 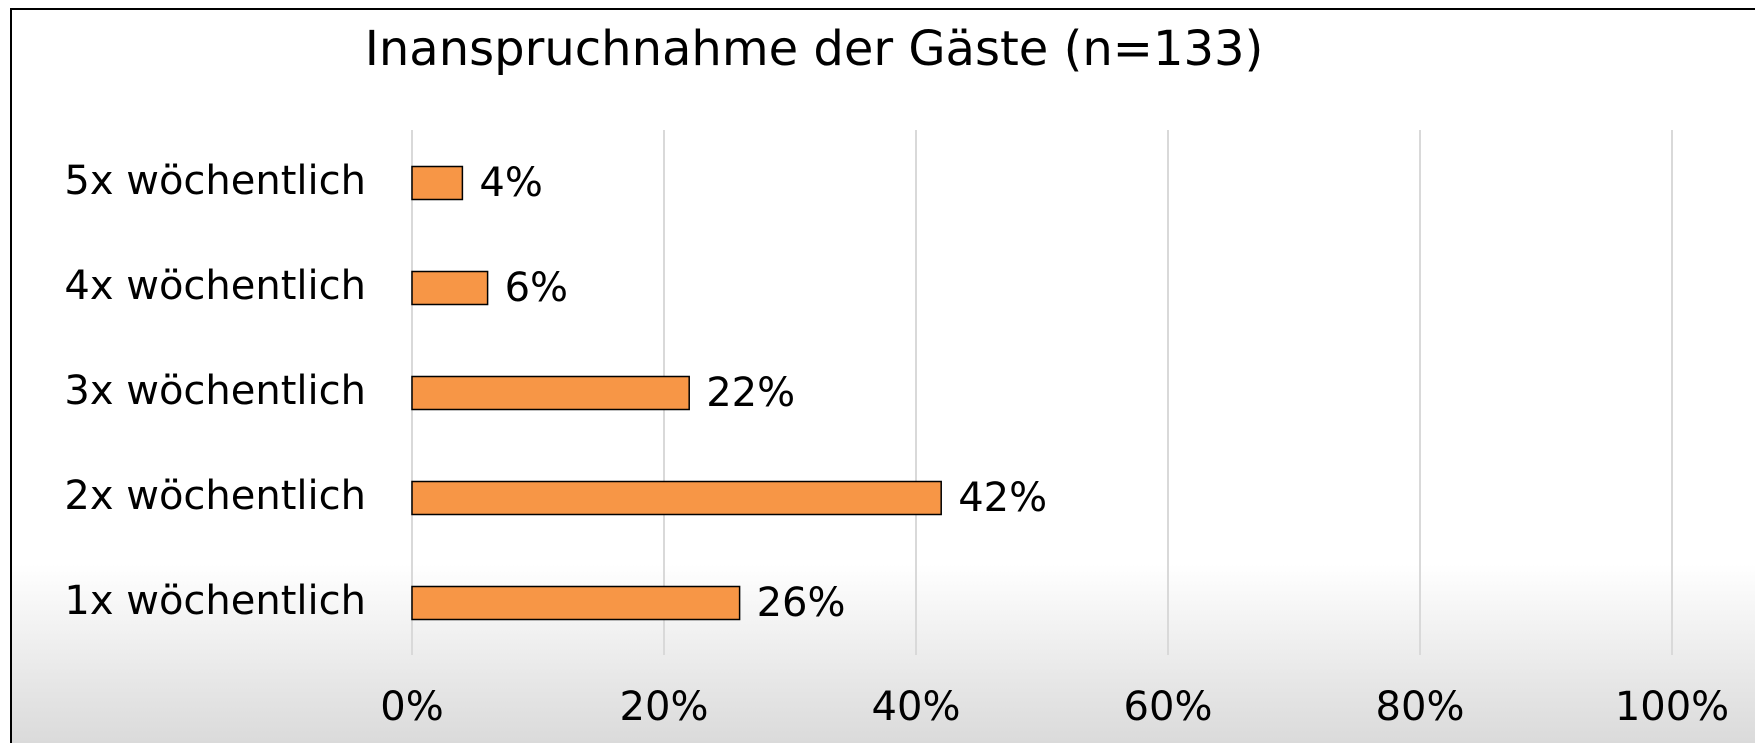 I want to click on y-tick-label: 5x wöchentlich, so click(x=215, y=181).